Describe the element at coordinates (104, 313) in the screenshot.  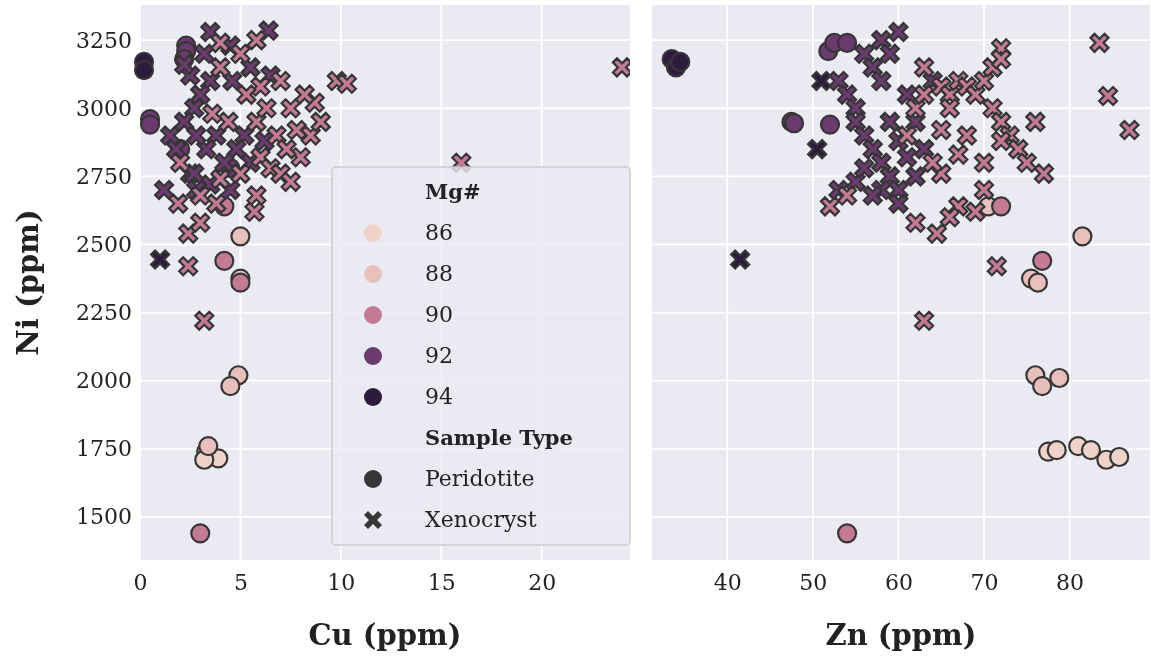
I see `y-tick-label: 2250` at that location.